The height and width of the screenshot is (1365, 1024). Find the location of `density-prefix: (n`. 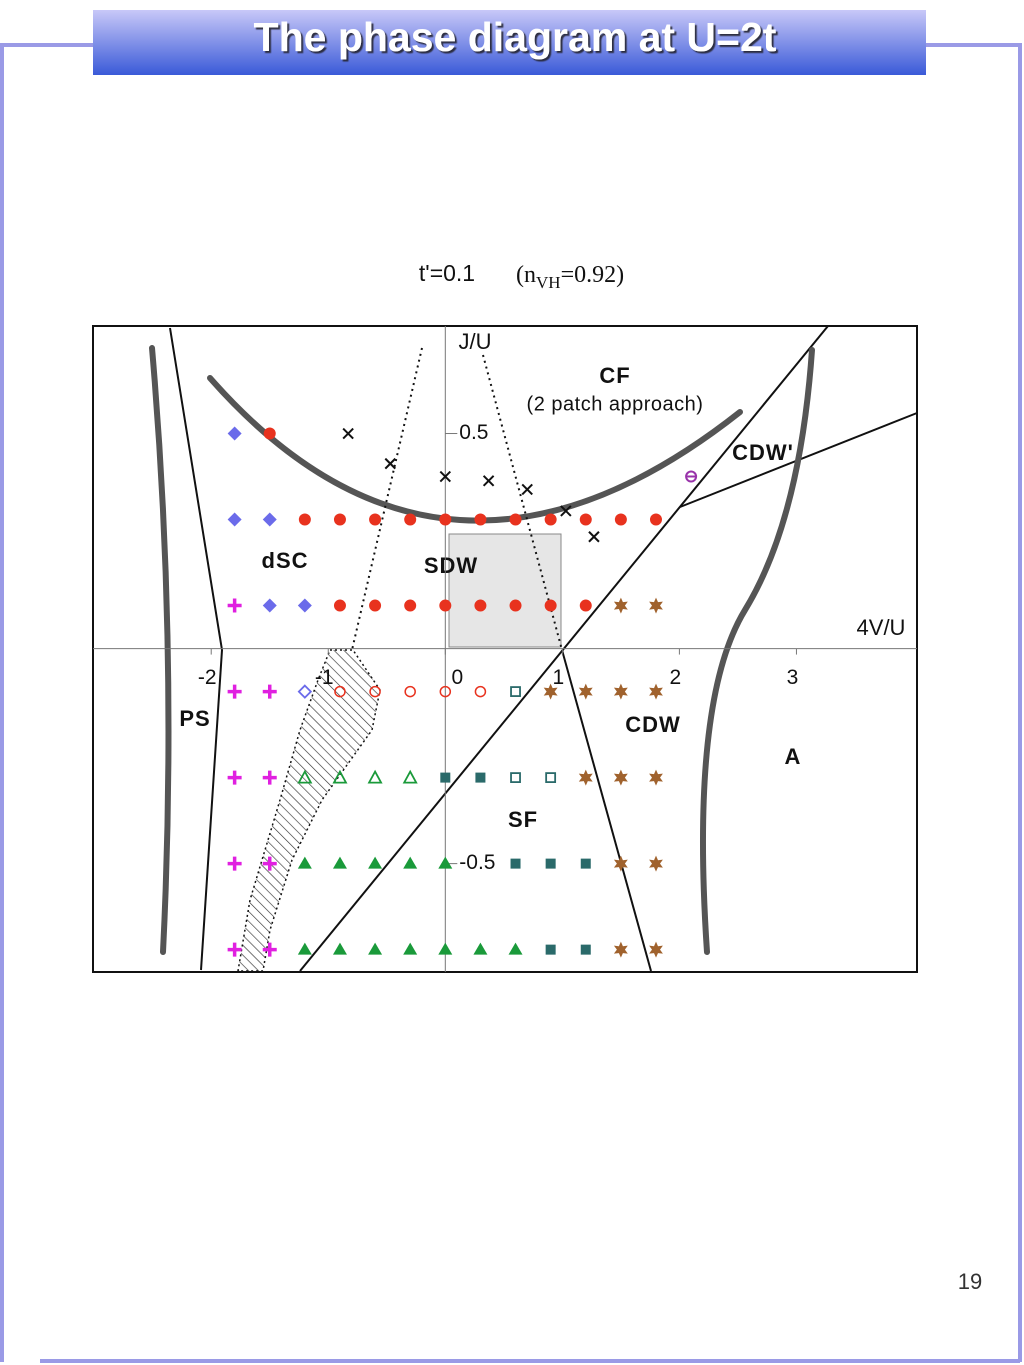

density-prefix: (n is located at coordinates (526, 275).